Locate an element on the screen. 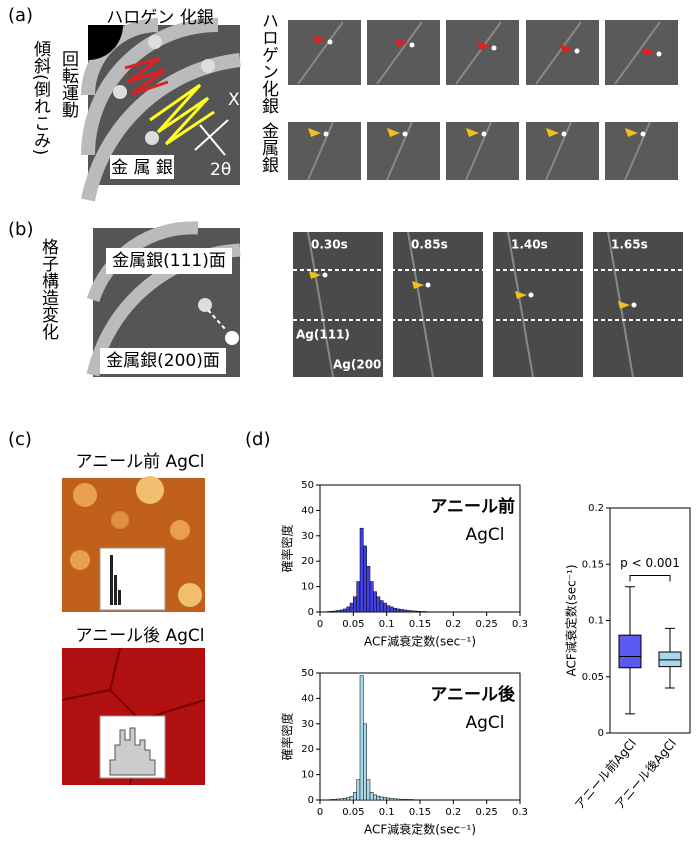 This screenshot has height=845, width=700. y-tick-label: 0 is located at coordinates (311, 612).